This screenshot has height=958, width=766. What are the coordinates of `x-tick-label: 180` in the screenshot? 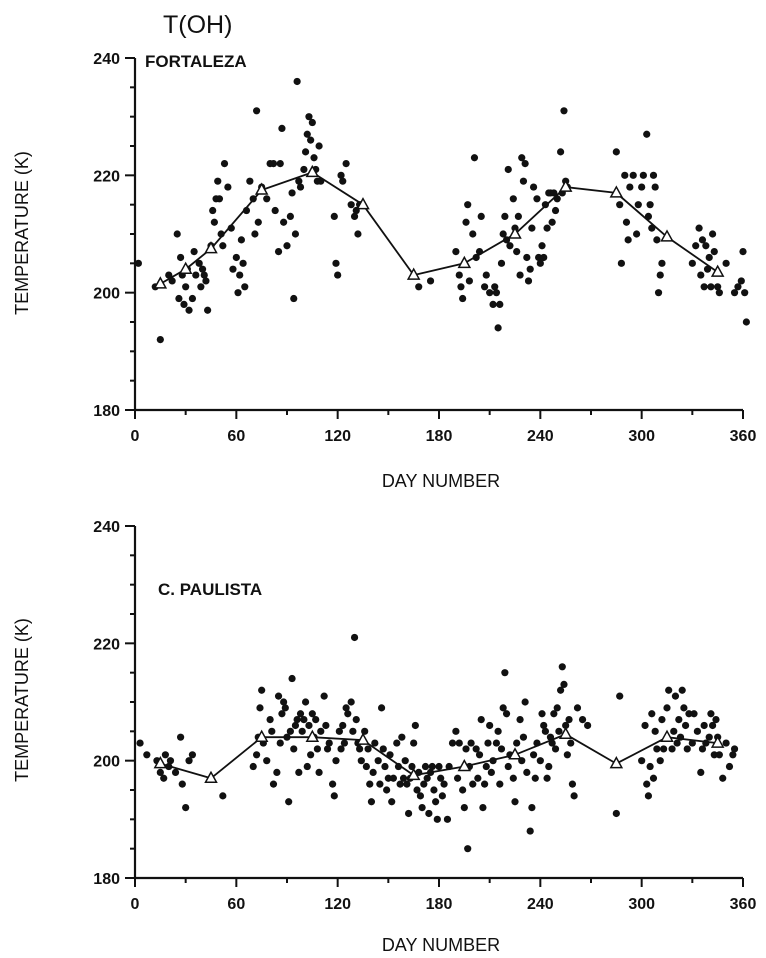 It's located at (439, 436).